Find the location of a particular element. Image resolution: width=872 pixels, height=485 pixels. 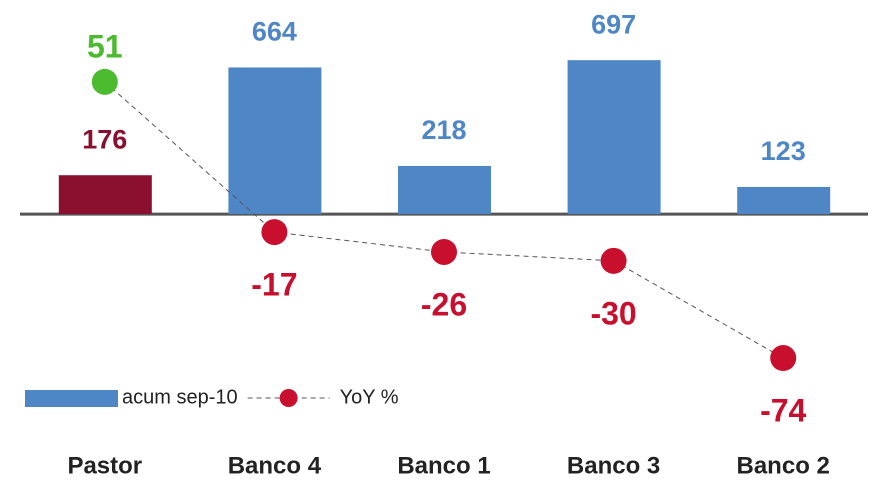

legend-point is located at coordinates (288, 398).